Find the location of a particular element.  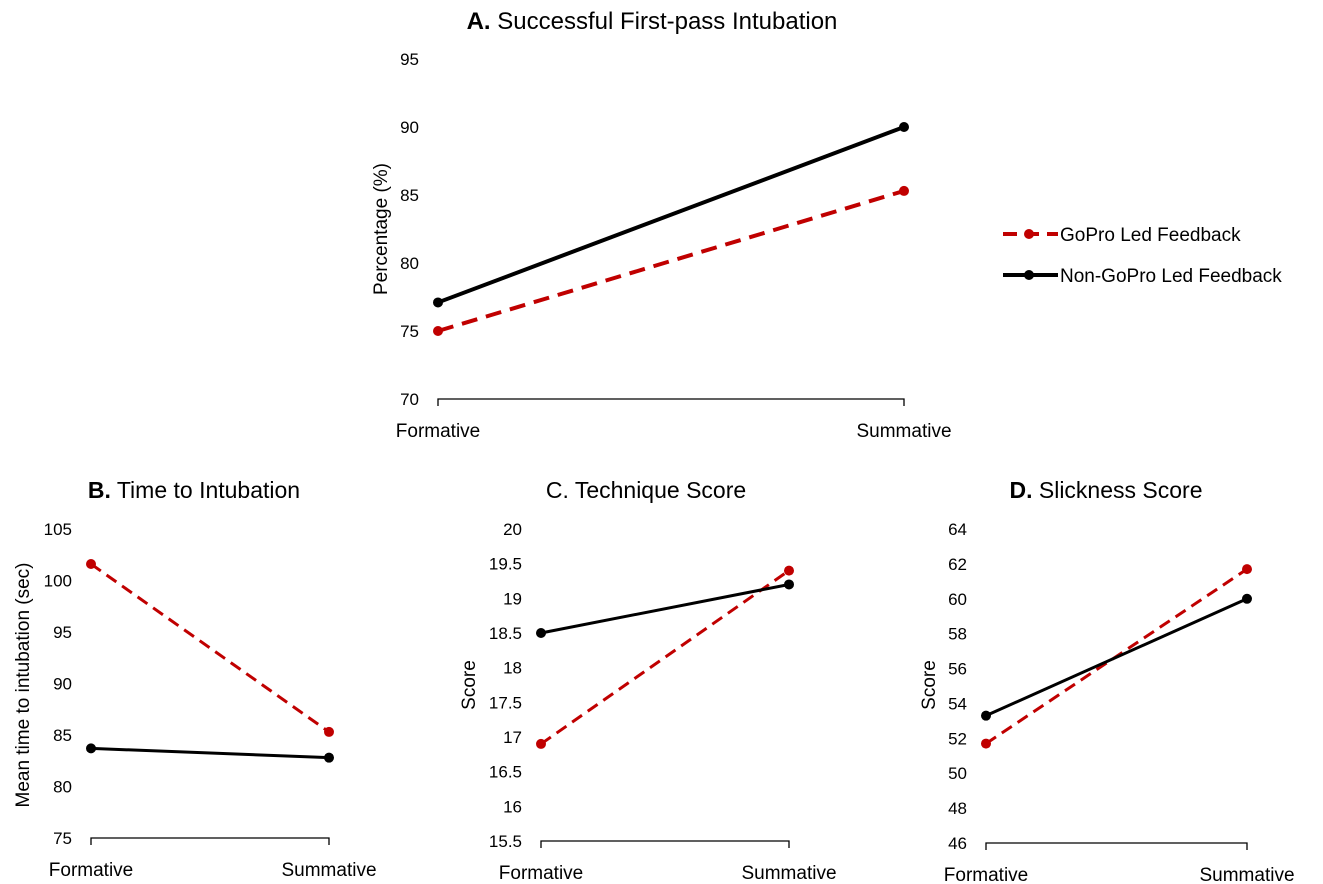

y-tick-label: 64 is located at coordinates (957, 529).